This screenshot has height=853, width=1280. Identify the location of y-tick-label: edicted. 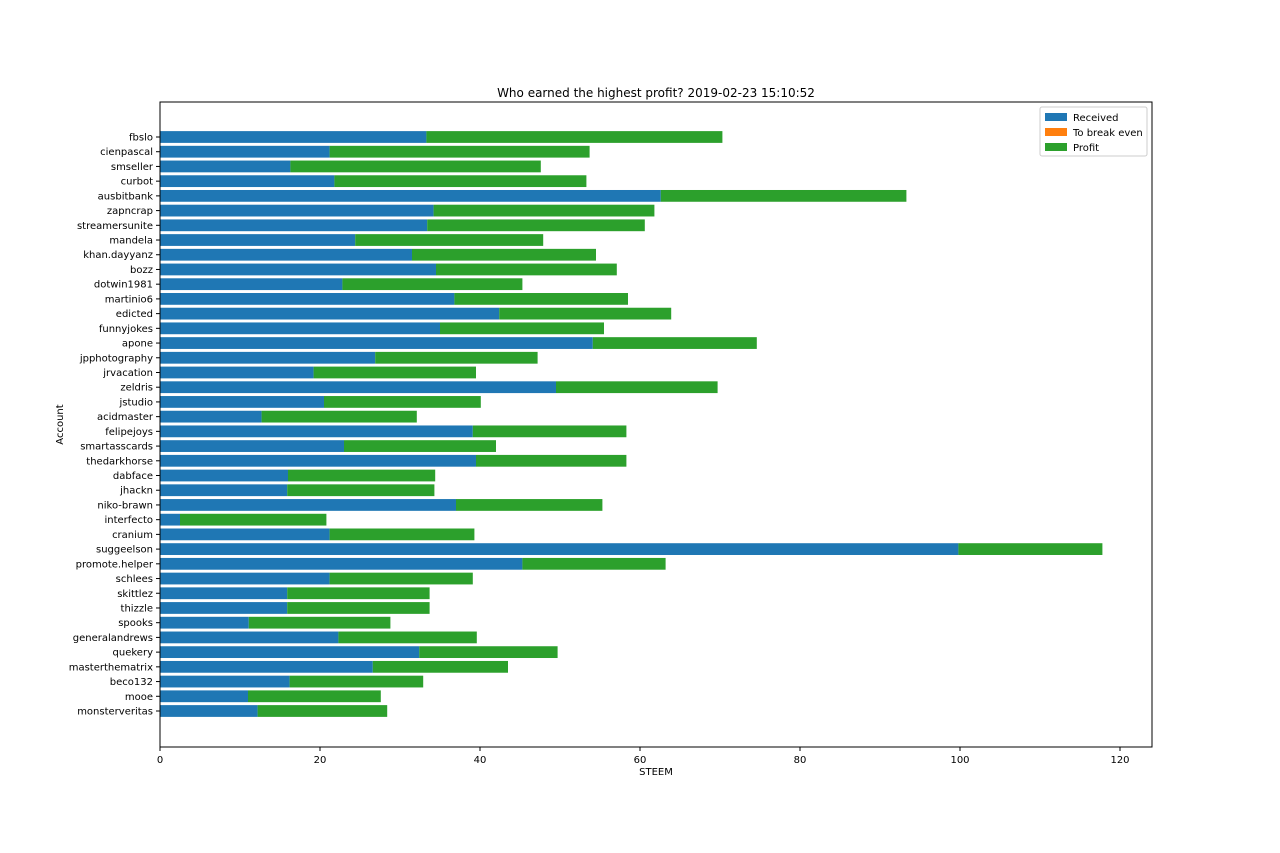
(134, 314).